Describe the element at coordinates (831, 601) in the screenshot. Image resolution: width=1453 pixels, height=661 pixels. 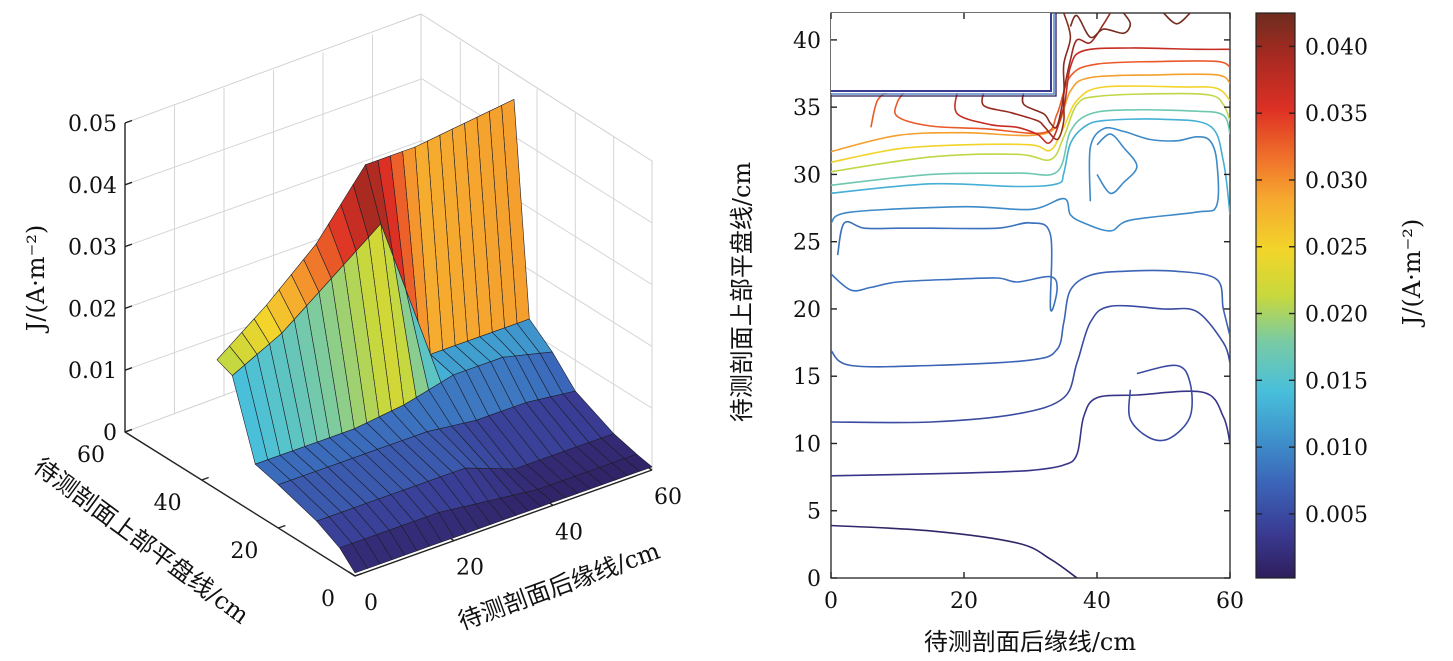
I see `contour-x-tick-label: 0` at that location.